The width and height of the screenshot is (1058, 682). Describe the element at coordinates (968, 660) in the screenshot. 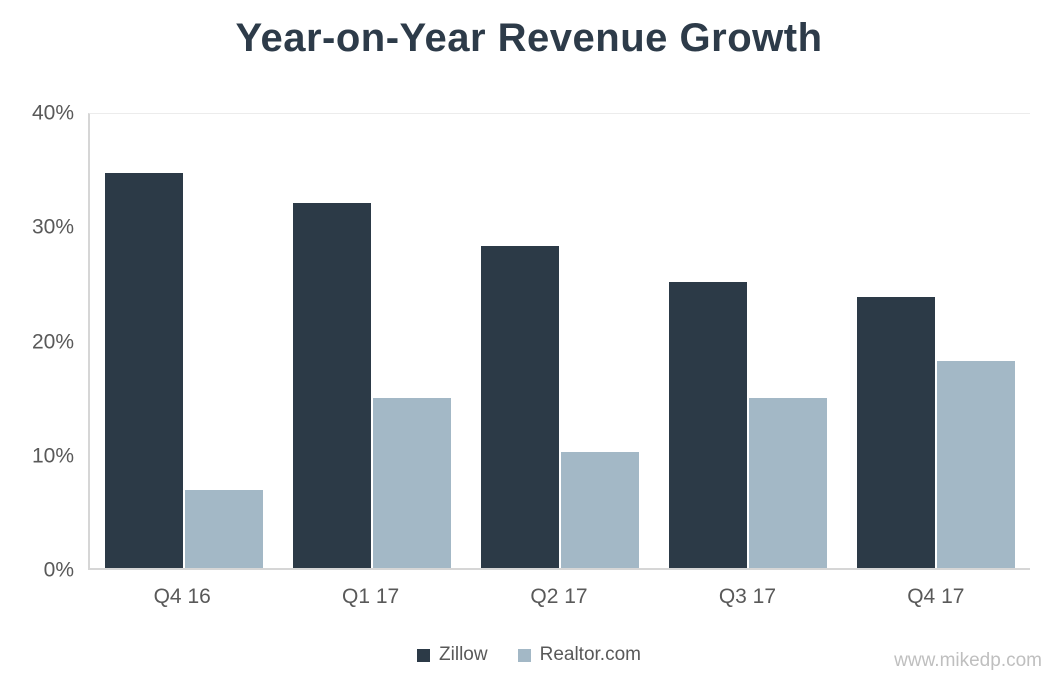

I see `watermark: www.mikedp.com` at that location.